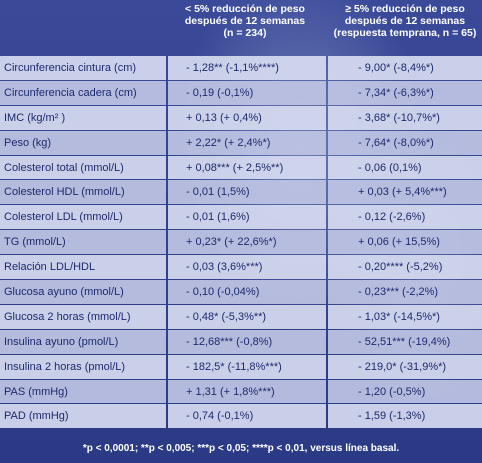  What do you see at coordinates (83, 391) in the screenshot?
I see `row-label: PAS (mmHg)` at bounding box center [83, 391].